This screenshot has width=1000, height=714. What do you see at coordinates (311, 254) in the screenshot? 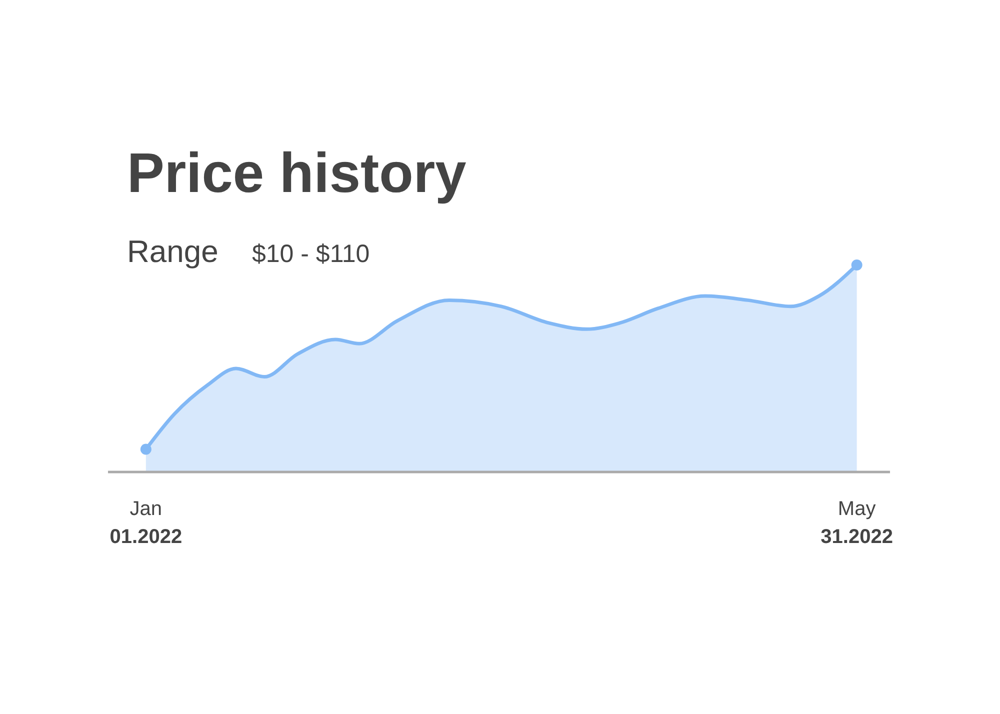
I see `annotation: $10 - $110` at bounding box center [311, 254].